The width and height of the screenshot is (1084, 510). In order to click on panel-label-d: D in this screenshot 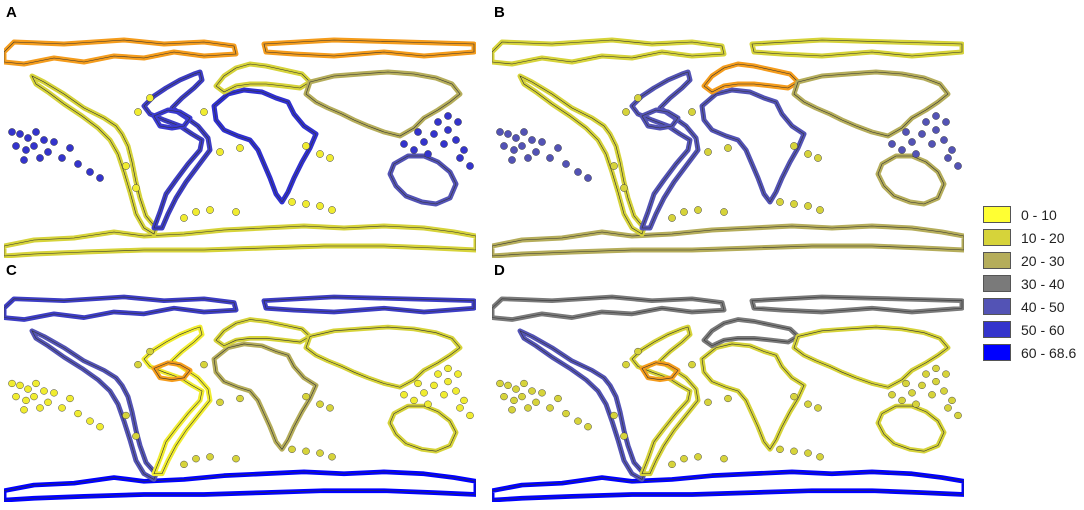, I will do `click(499, 270)`.